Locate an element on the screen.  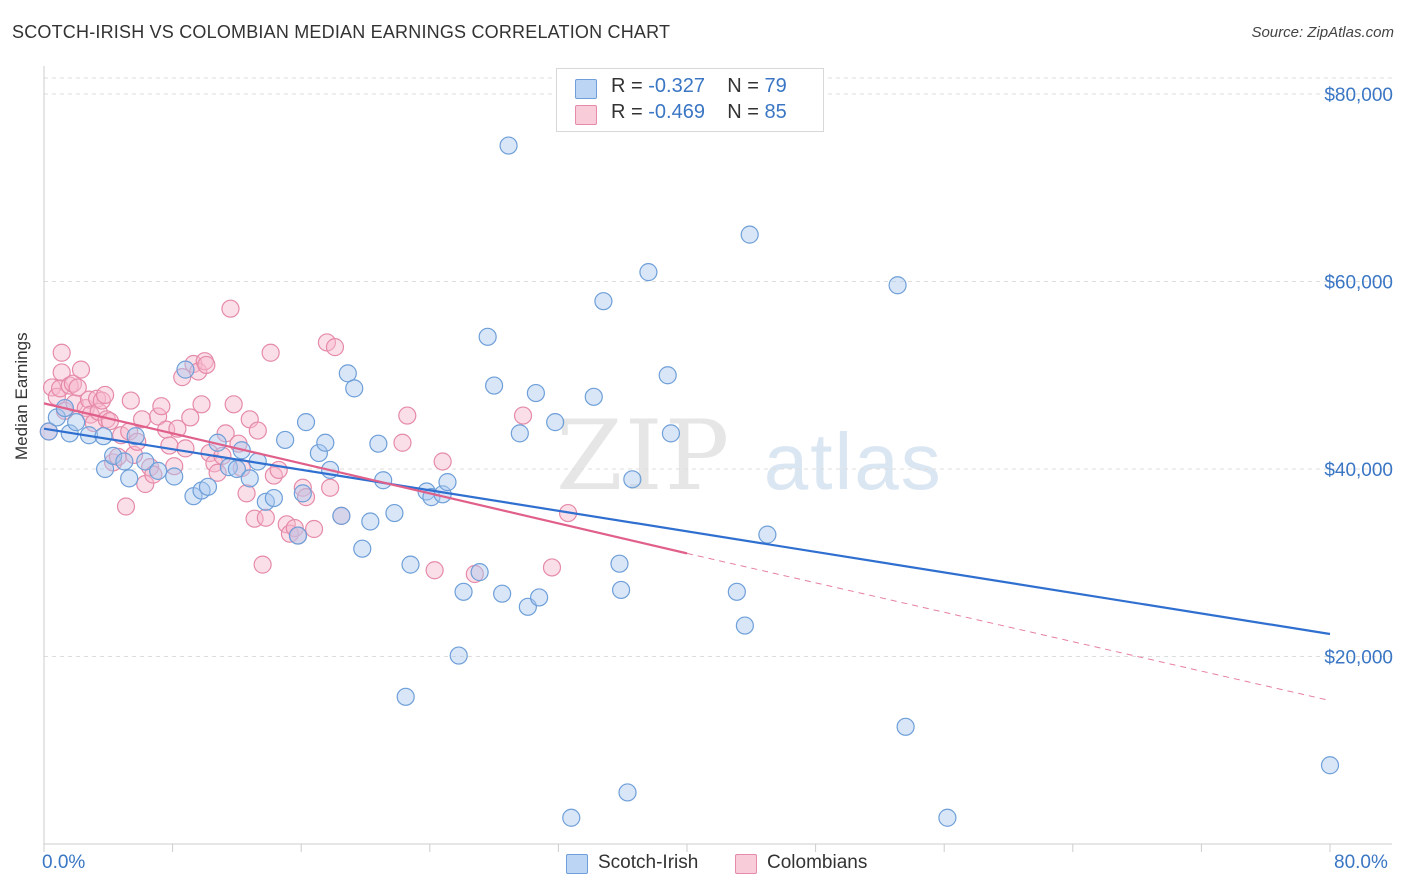
watermark-atlas: atlas is located at coordinates (853, 461).